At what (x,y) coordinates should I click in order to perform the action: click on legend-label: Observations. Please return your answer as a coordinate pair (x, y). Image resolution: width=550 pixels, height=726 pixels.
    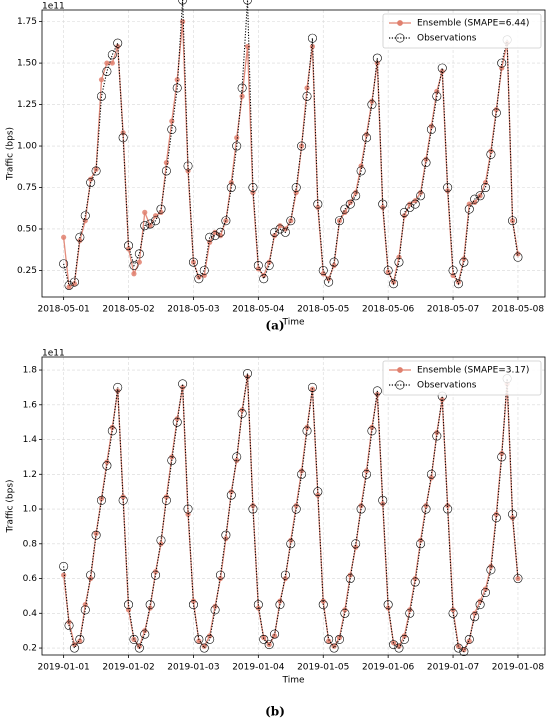
    Looking at the image, I should click on (447, 39).